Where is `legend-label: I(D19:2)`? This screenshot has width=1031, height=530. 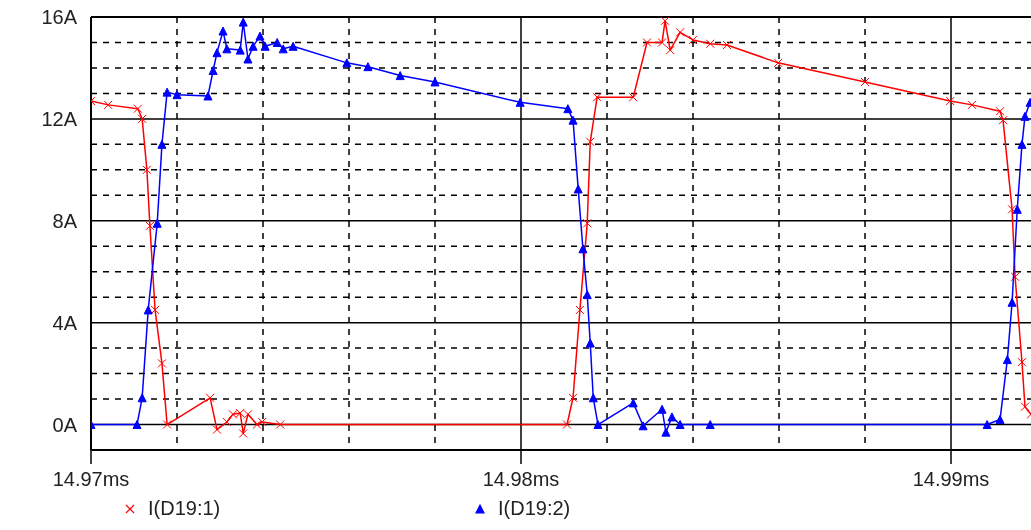
legend-label: I(D19:2) is located at coordinates (534, 508).